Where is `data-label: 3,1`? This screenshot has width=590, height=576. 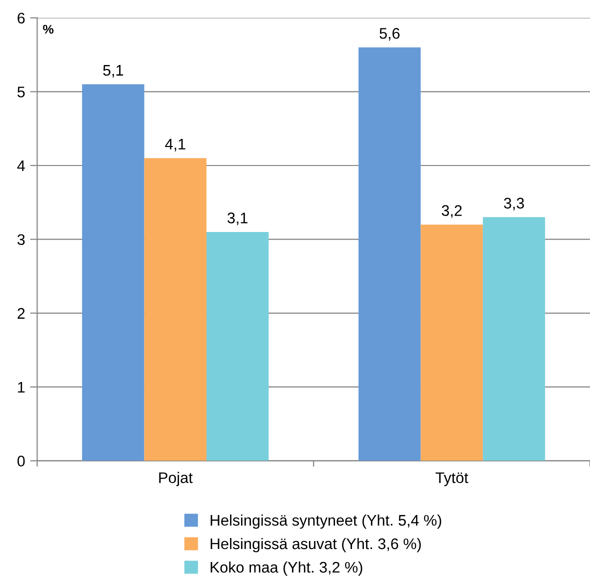 data-label: 3,1 is located at coordinates (238, 219).